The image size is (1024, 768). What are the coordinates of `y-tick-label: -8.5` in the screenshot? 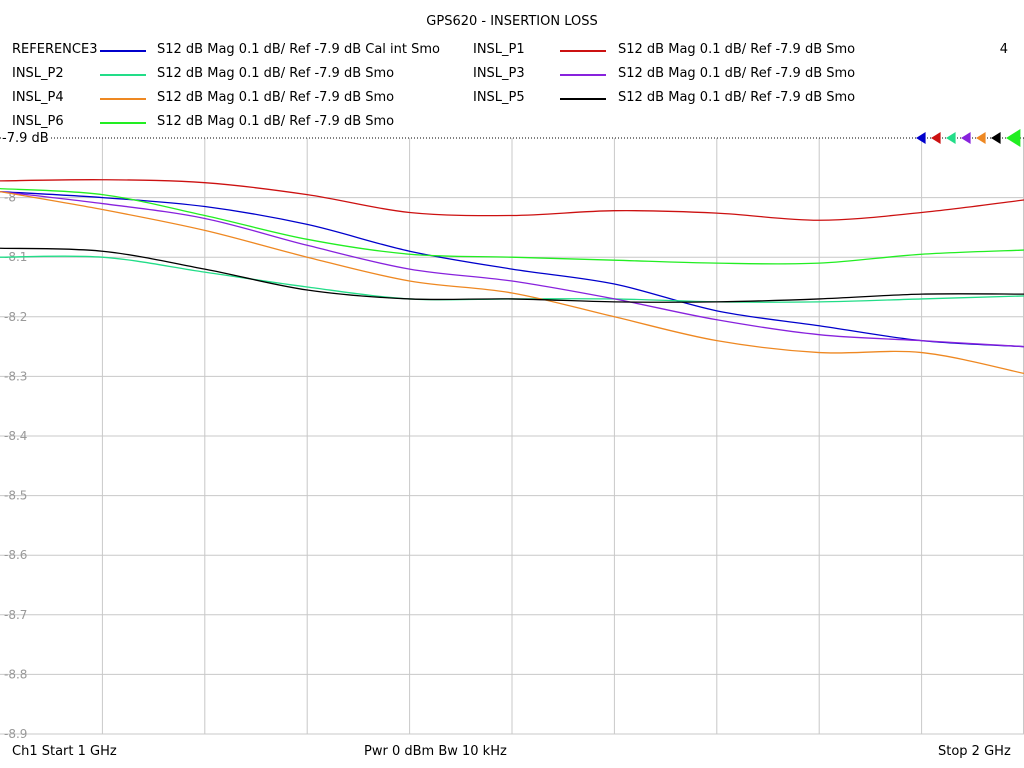 It's located at (15, 496).